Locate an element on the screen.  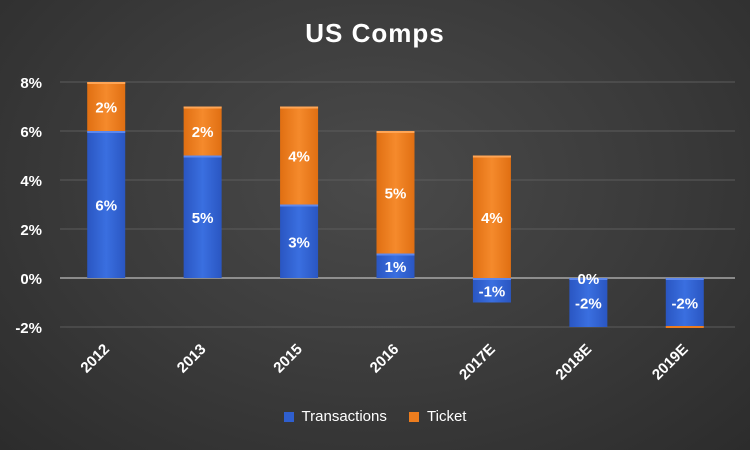
bar-transactions-2019E is located at coordinates (684, 302).